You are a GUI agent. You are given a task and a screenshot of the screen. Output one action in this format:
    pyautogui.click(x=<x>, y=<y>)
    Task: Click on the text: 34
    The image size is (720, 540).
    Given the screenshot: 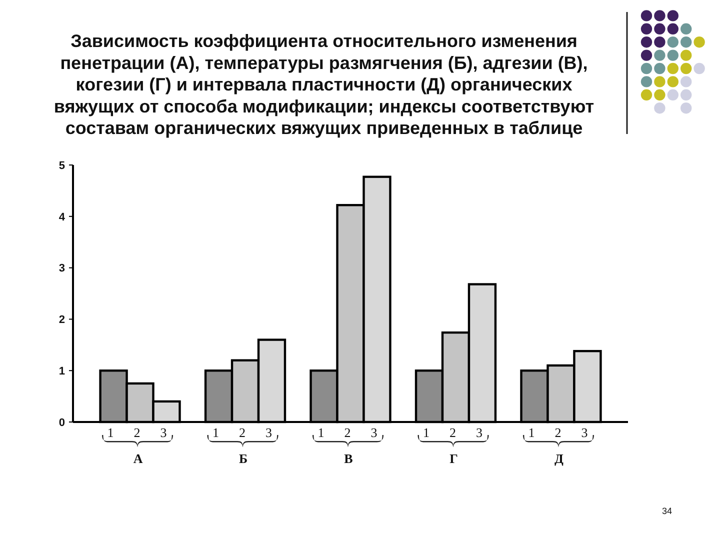 What is the action you would take?
    pyautogui.click(x=667, y=511)
    